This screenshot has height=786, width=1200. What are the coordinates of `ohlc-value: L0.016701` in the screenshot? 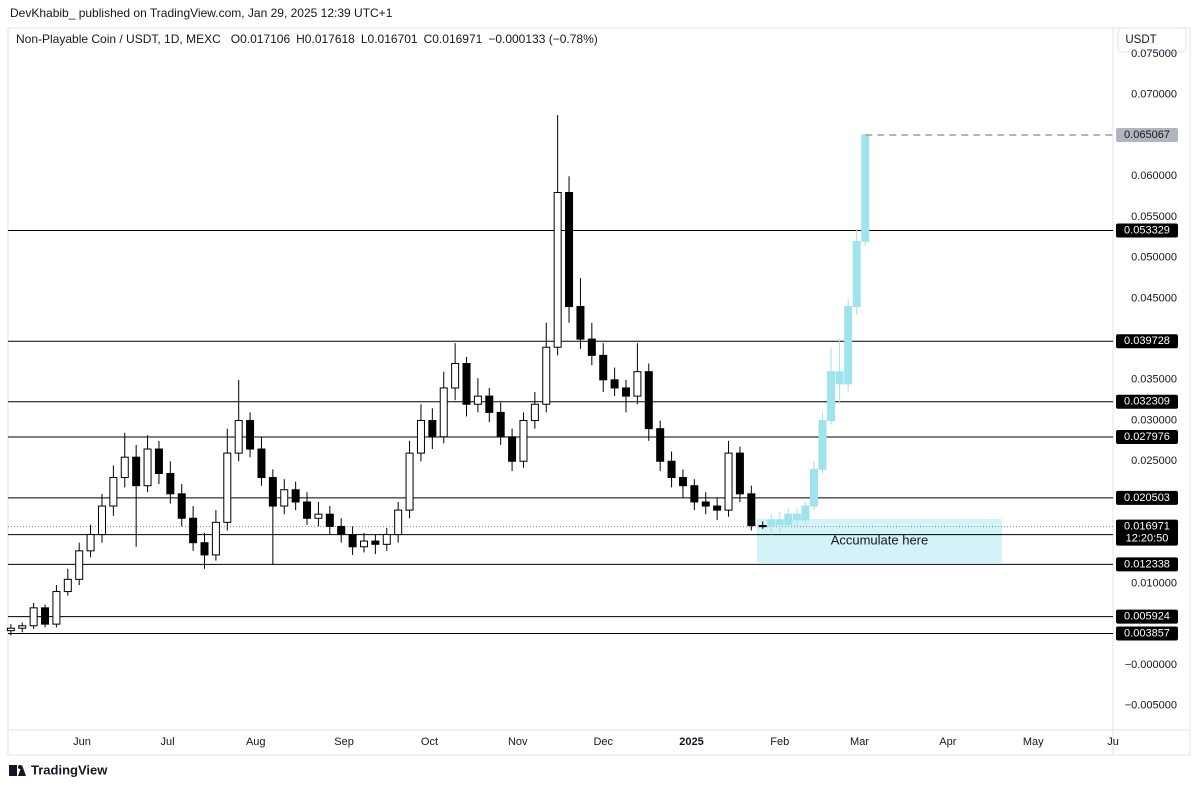 It's located at (389, 39).